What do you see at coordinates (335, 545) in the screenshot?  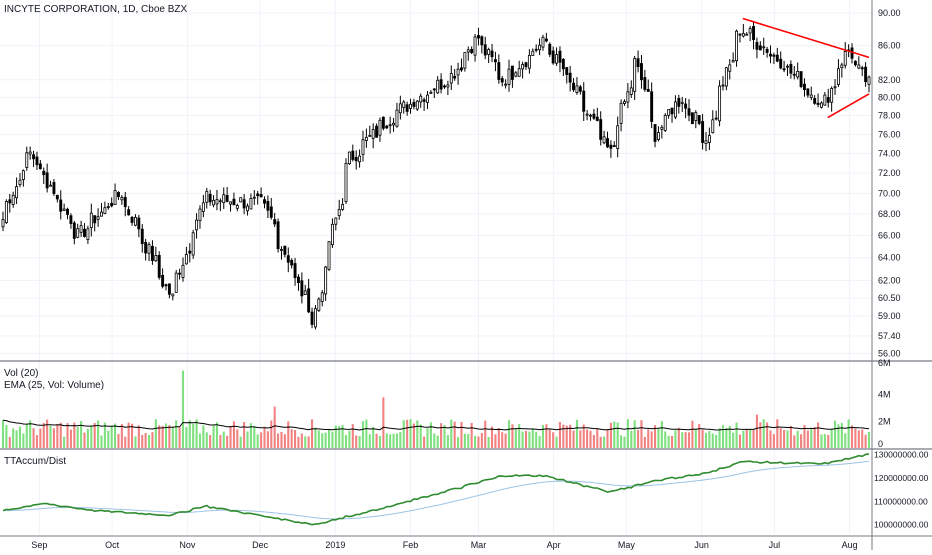 I see `time-tick-label: 2019` at bounding box center [335, 545].